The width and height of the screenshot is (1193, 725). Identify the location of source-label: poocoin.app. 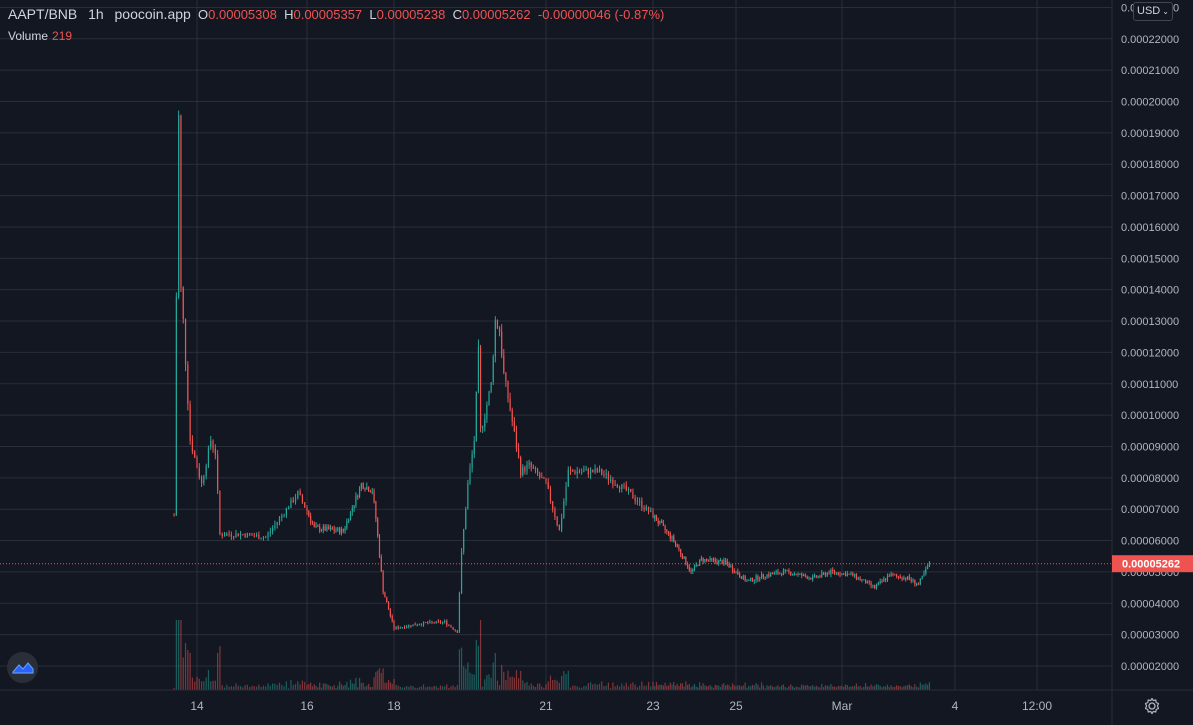
(152, 14).